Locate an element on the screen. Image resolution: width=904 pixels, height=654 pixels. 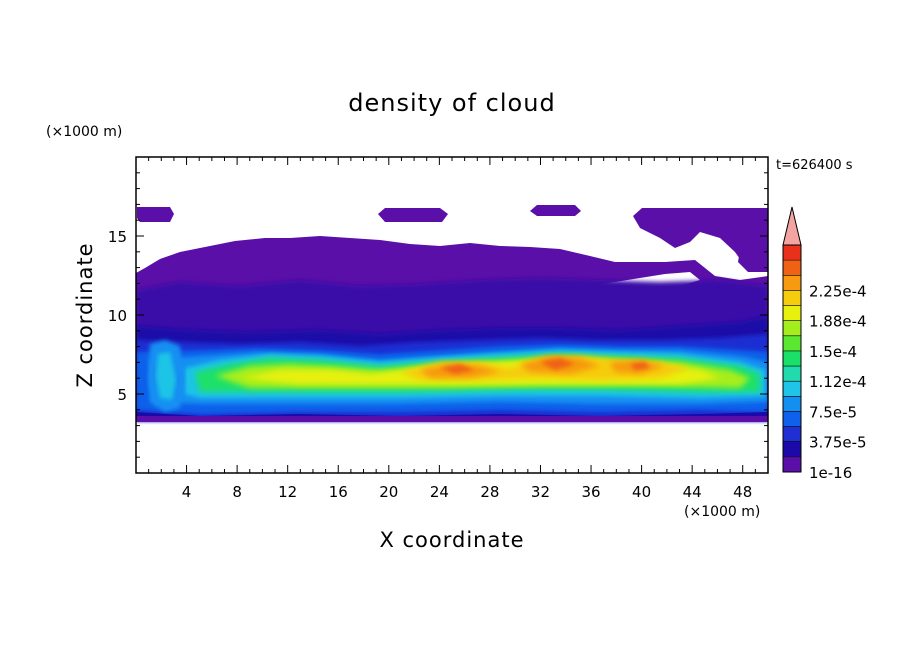
x-tick-label: 48 is located at coordinates (742, 492).